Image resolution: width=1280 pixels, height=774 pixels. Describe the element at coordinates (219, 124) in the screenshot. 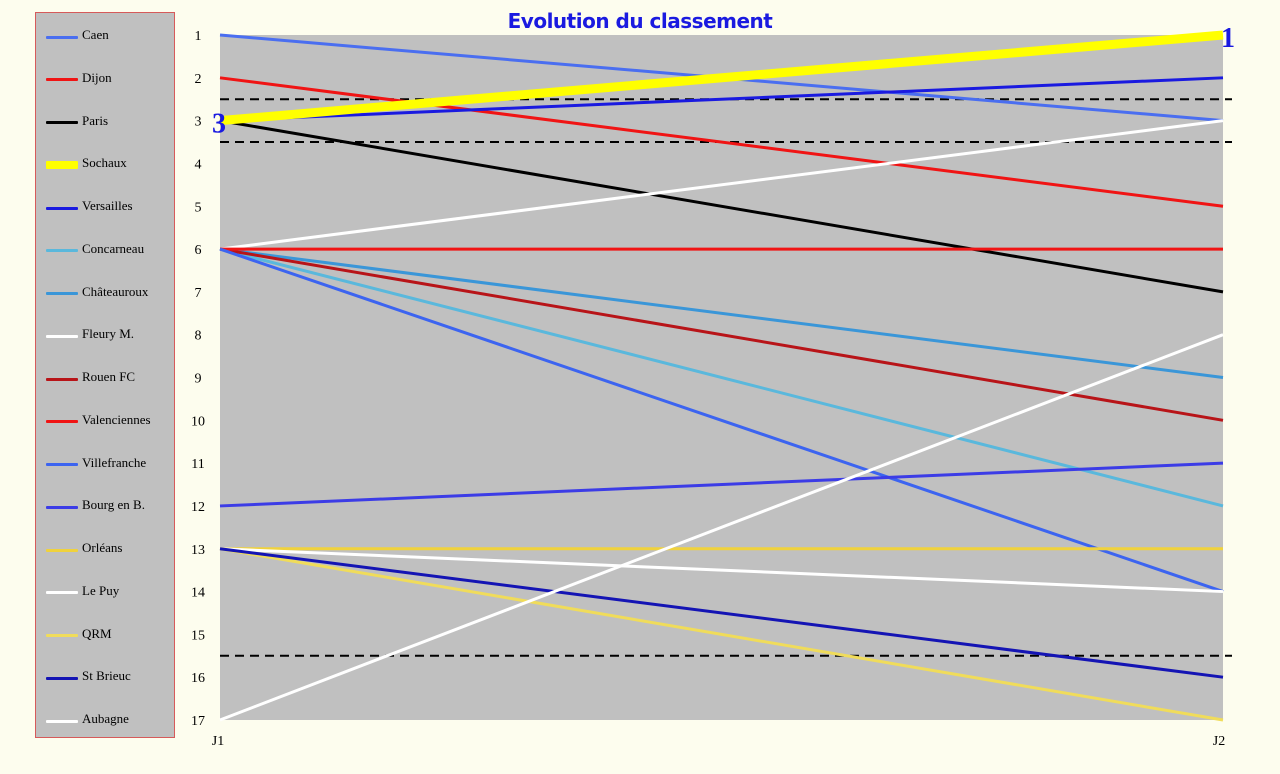

I see `rank-annotation: 3` at that location.